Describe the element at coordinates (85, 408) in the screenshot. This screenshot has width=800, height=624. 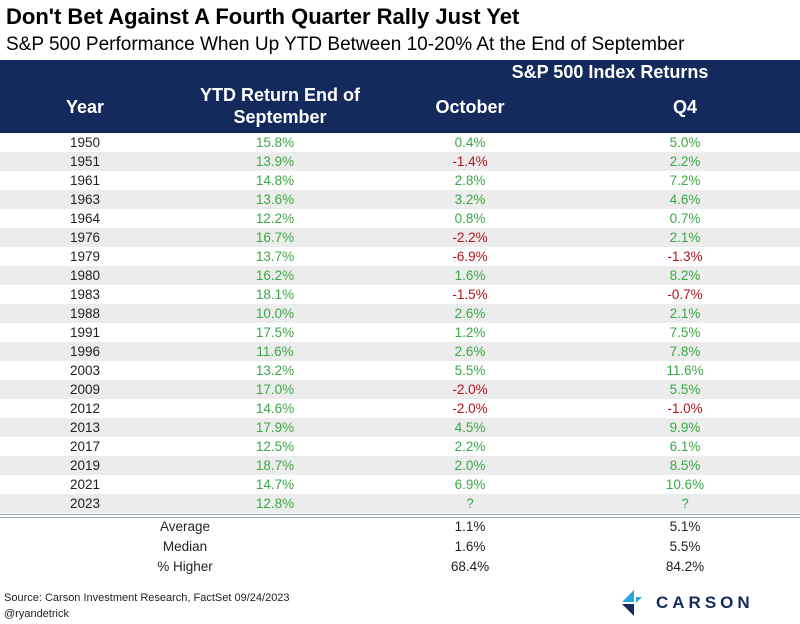
I see `year-cell: 2012` at that location.